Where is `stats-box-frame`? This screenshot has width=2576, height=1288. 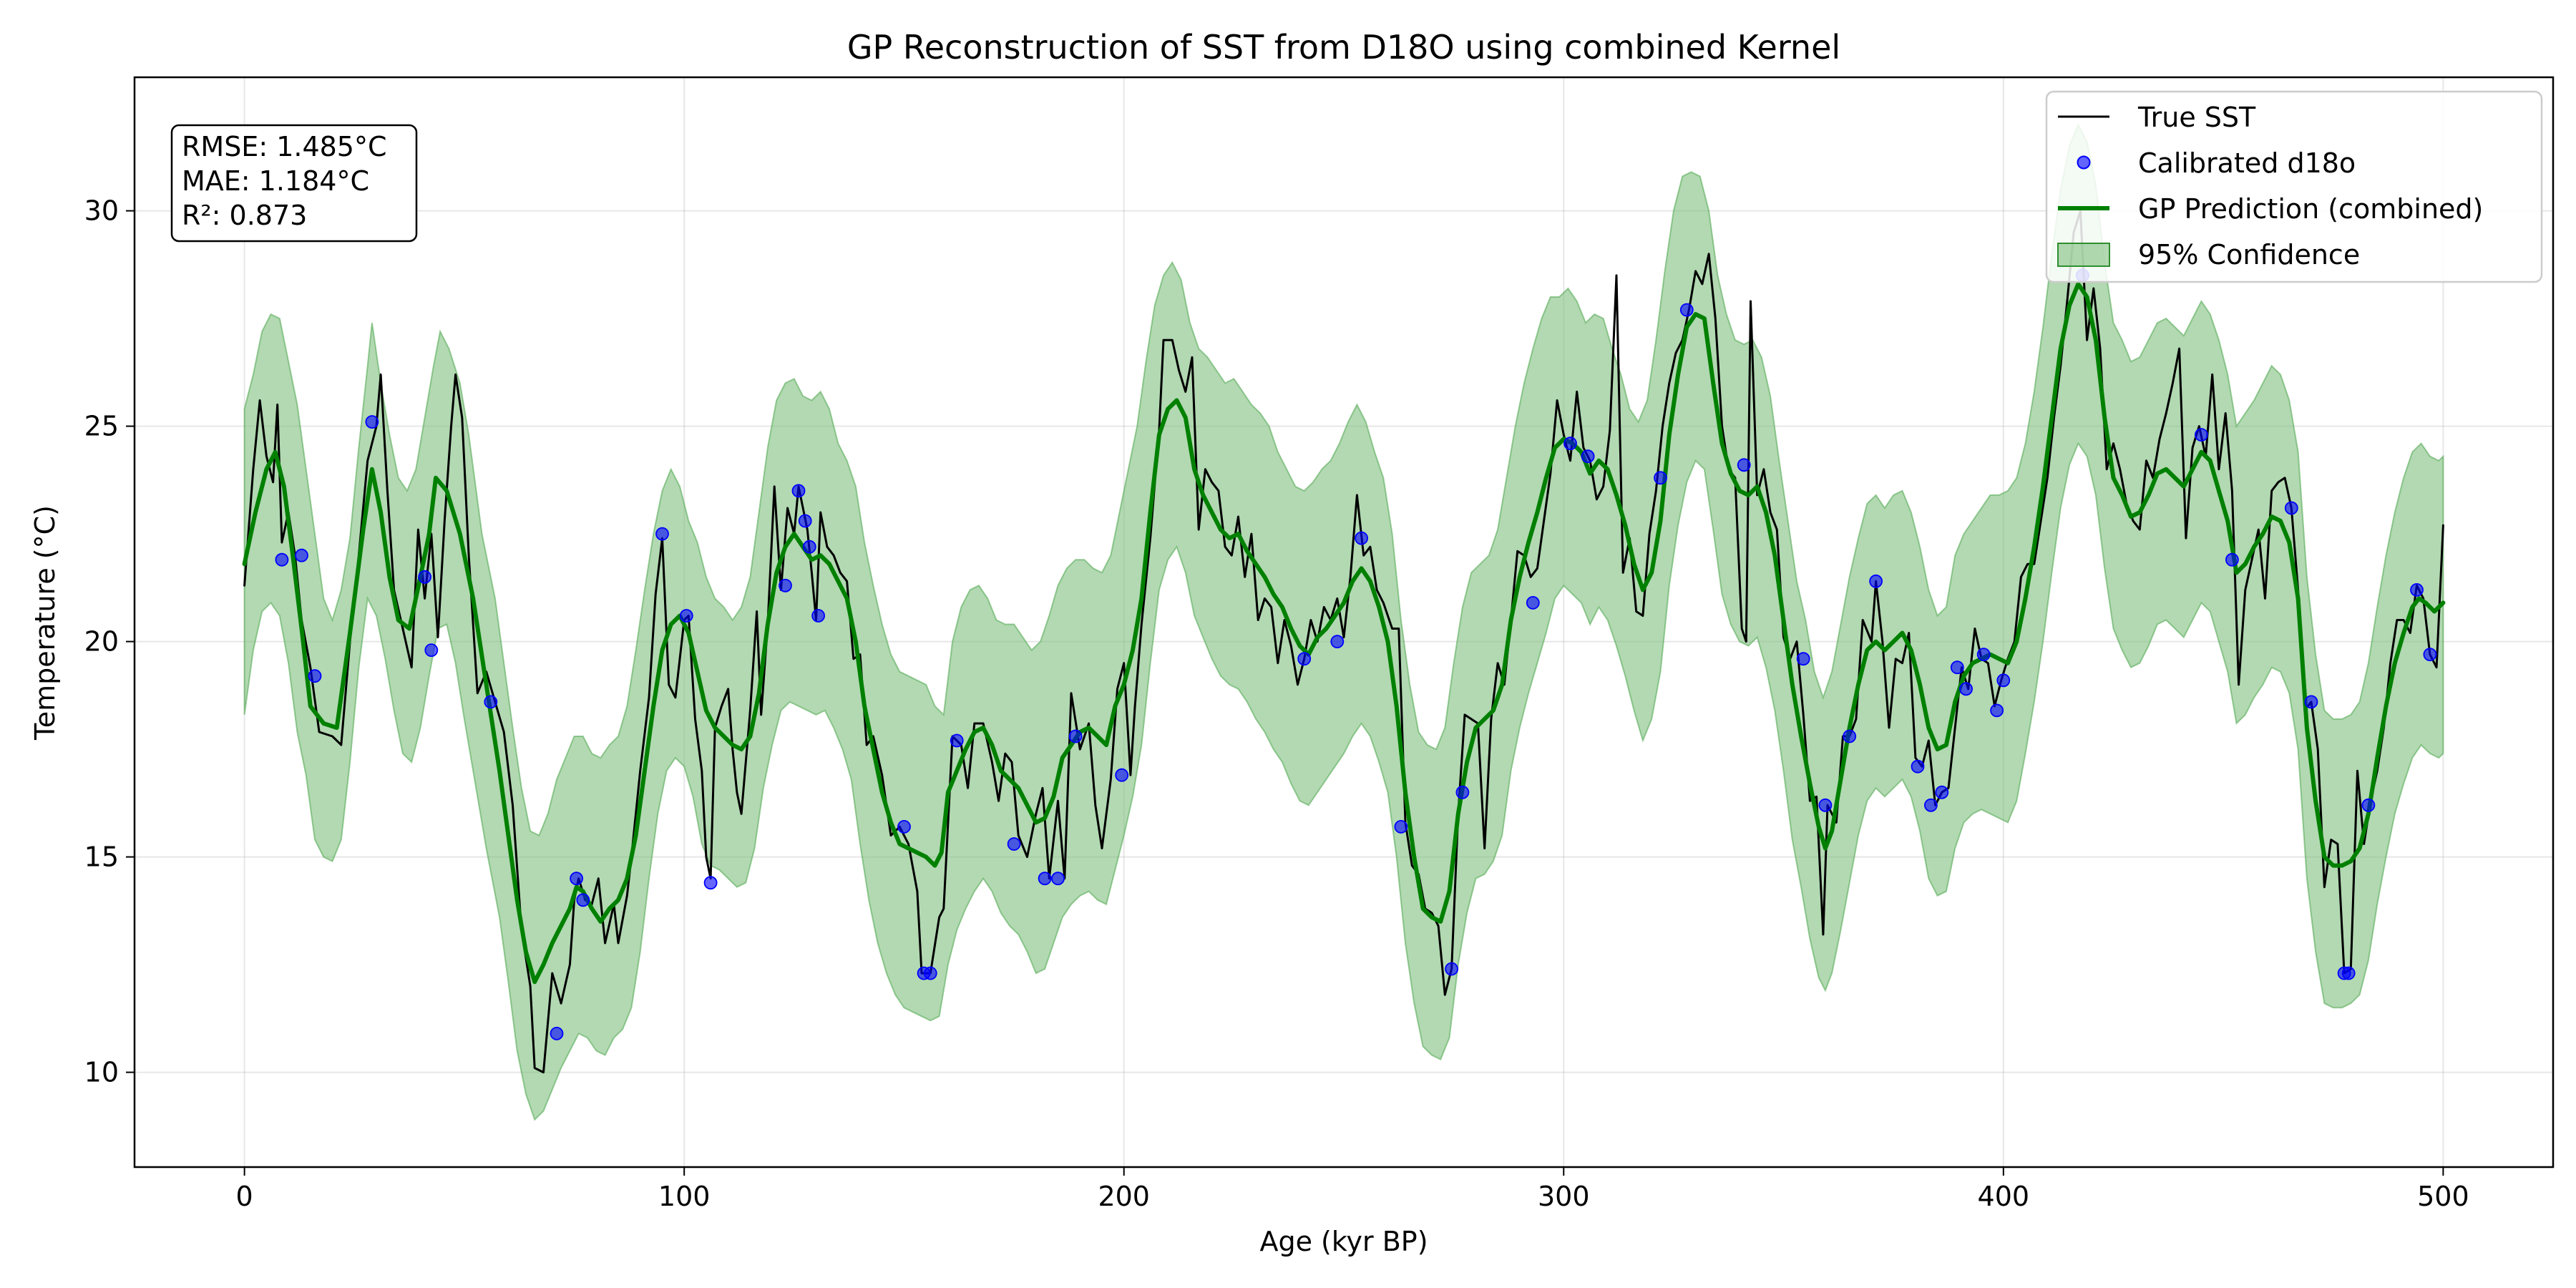 stats-box-frame is located at coordinates (294, 183).